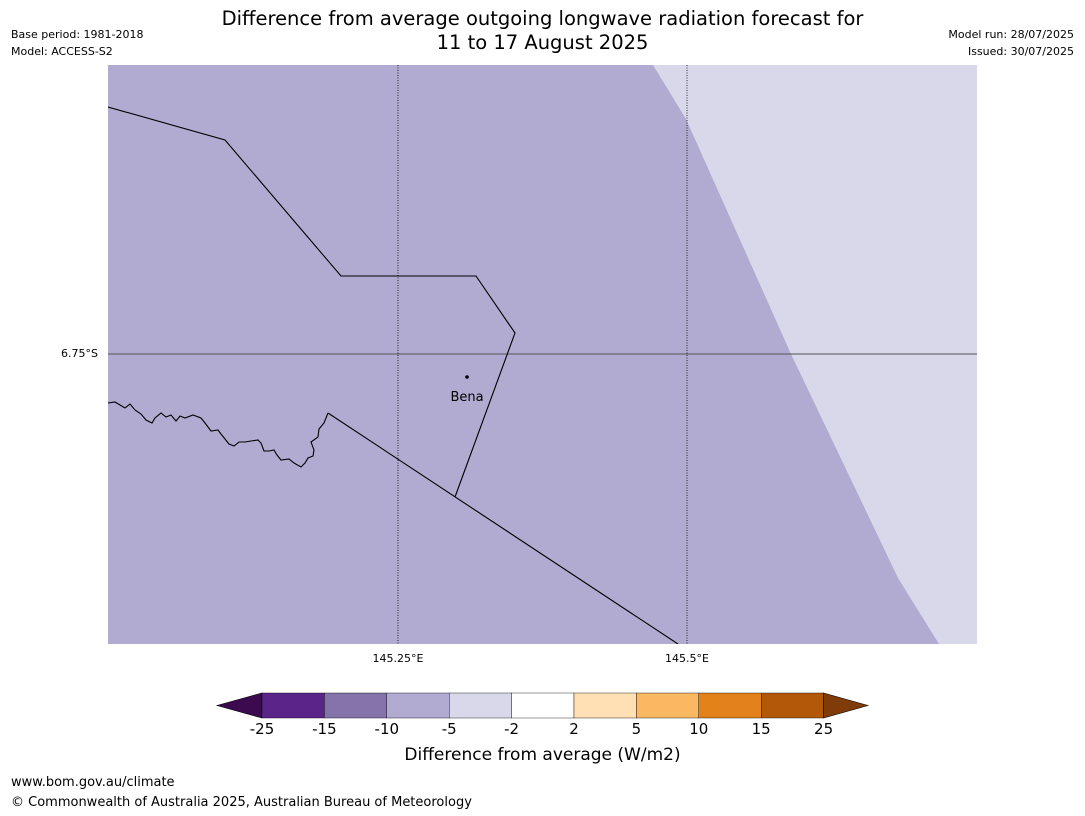 The image size is (1085, 816). What do you see at coordinates (1011, 34) in the screenshot?
I see `model-run-text: Model run: 28/07/2025` at bounding box center [1011, 34].